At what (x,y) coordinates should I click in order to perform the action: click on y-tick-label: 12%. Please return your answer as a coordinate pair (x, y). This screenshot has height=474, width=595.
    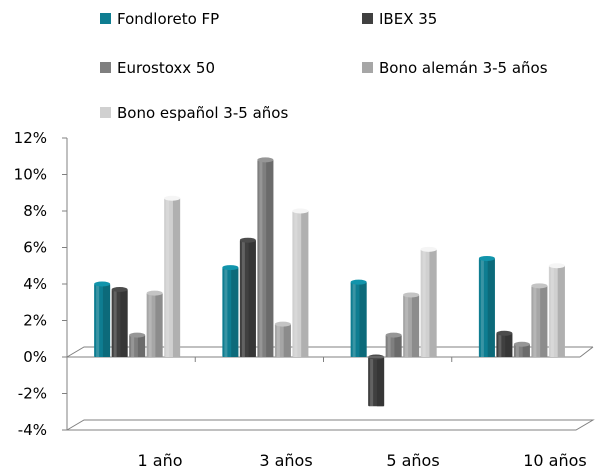
    Looking at the image, I should click on (30, 138).